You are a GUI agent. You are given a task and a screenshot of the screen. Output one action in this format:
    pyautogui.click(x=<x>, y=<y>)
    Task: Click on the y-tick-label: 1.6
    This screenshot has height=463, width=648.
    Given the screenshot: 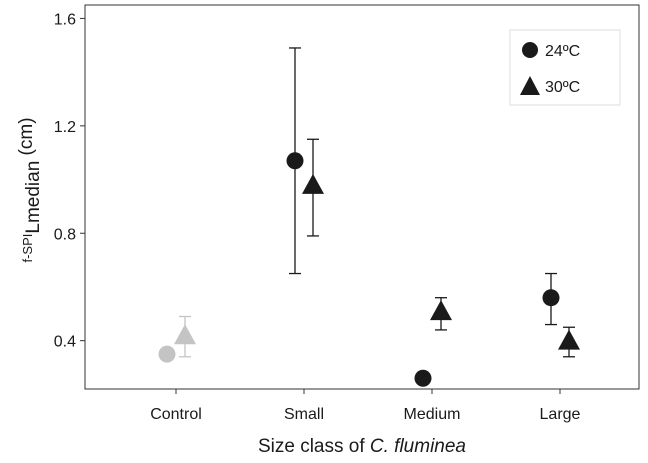 What is the action you would take?
    pyautogui.click(x=65, y=19)
    